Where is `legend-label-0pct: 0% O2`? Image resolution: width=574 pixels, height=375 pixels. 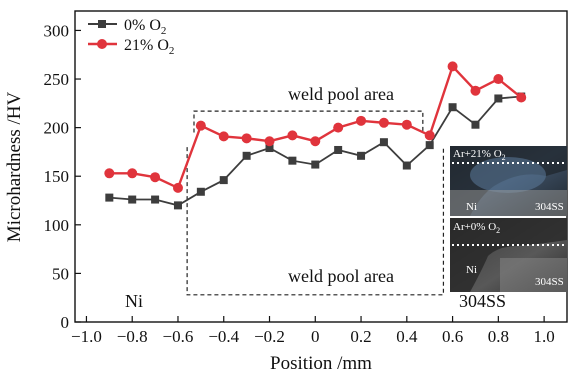 legend-label-0pct: 0% O2 is located at coordinates (145, 27).